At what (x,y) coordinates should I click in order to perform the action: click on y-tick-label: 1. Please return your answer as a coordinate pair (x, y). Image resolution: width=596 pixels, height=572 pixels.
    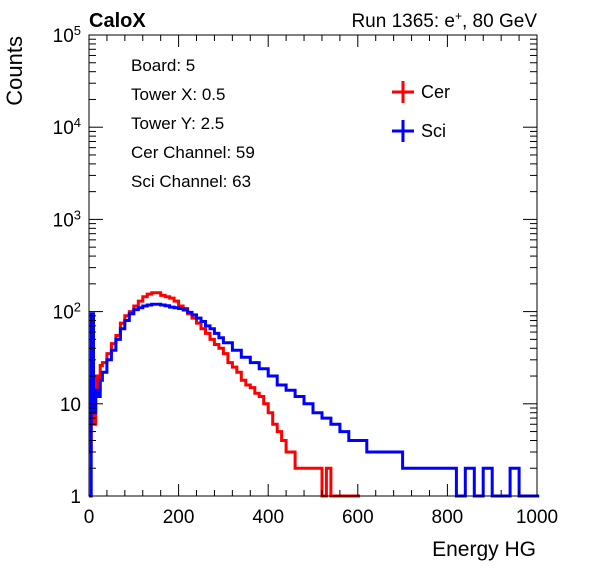
    Looking at the image, I should click on (75, 497).